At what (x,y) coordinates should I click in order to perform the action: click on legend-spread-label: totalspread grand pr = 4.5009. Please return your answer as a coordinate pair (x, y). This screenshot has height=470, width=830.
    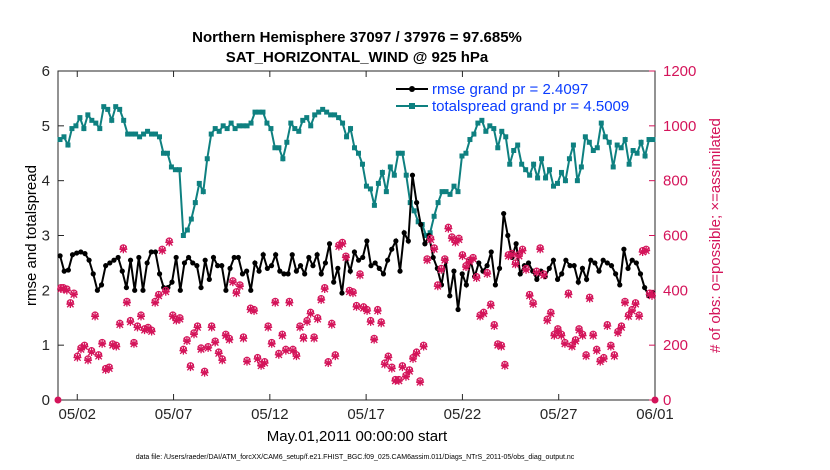
    Looking at the image, I should click on (530, 106).